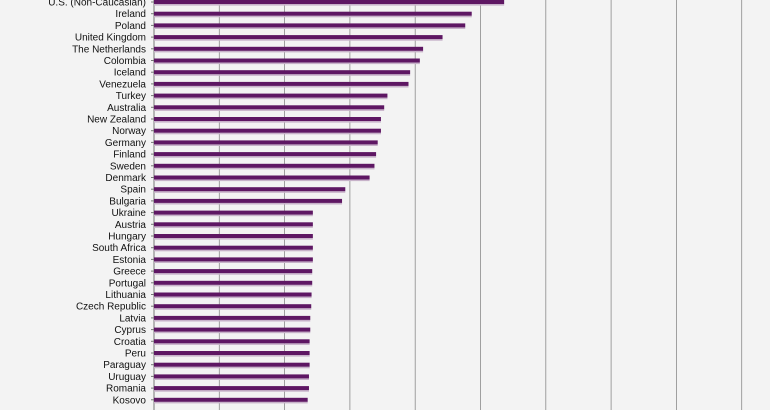  I want to click on category-label: Finland, so click(129, 155).